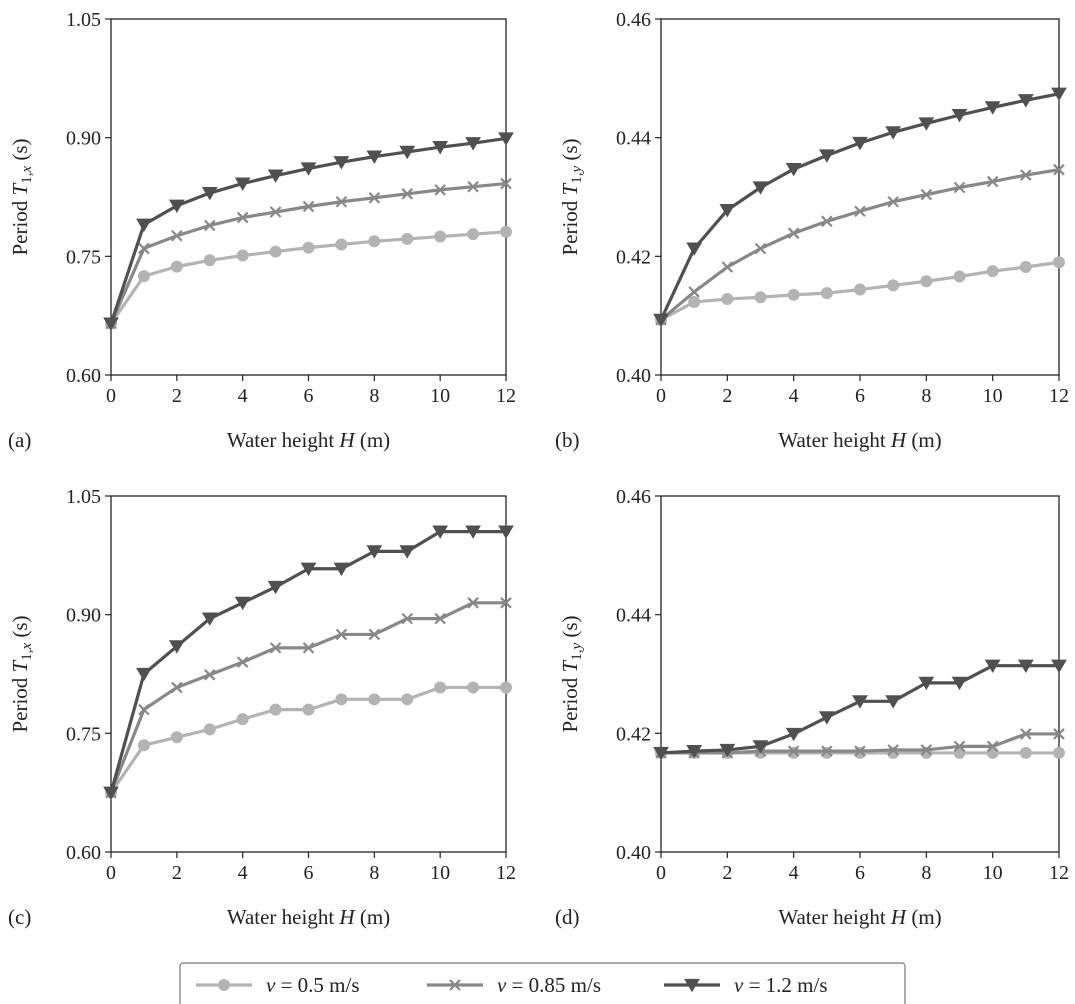 Image resolution: width=1075 pixels, height=1004 pixels. I want to click on legend-box, so click(542, 983).